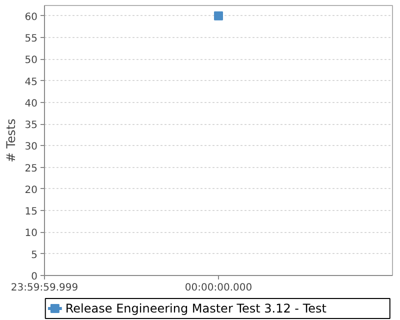 This screenshot has height=320, width=400. I want to click on y-tick-label: 15, so click(31, 212).